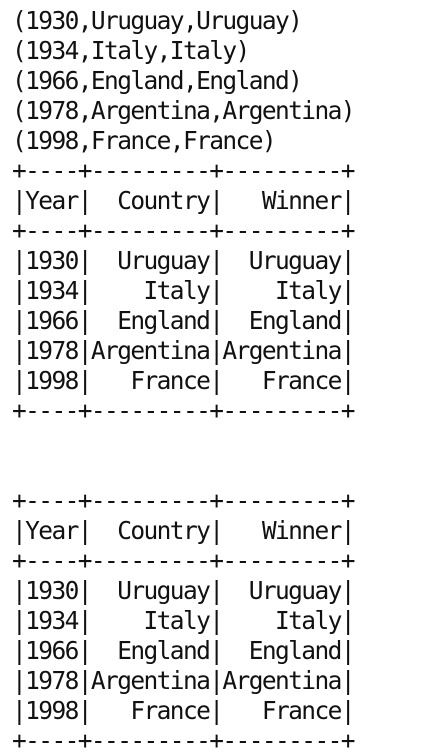  Describe the element at coordinates (184, 110) in the screenshot. I see `tuple-line: (1978,Argentina,Argentina)` at that location.